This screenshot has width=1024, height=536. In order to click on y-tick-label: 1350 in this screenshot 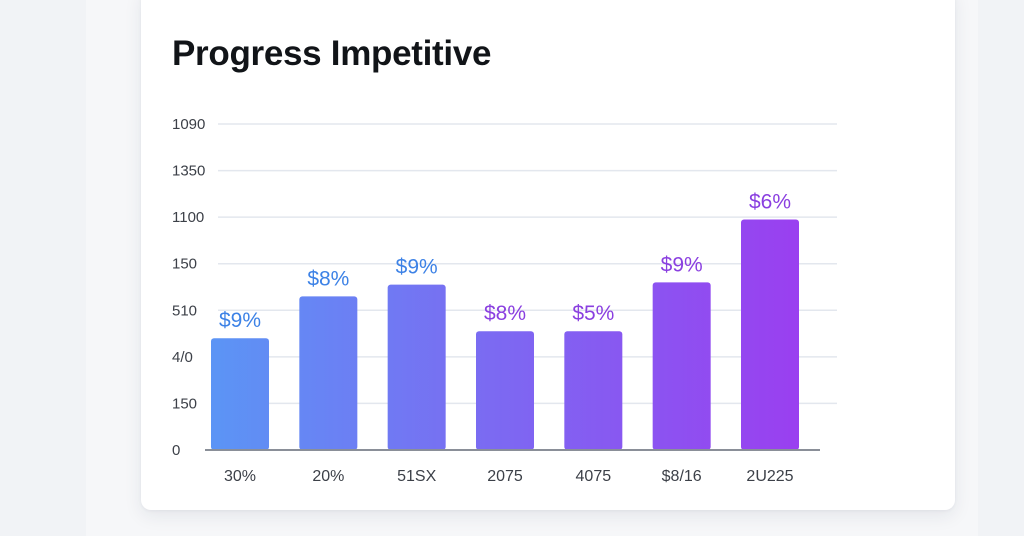, I will do `click(188, 171)`.